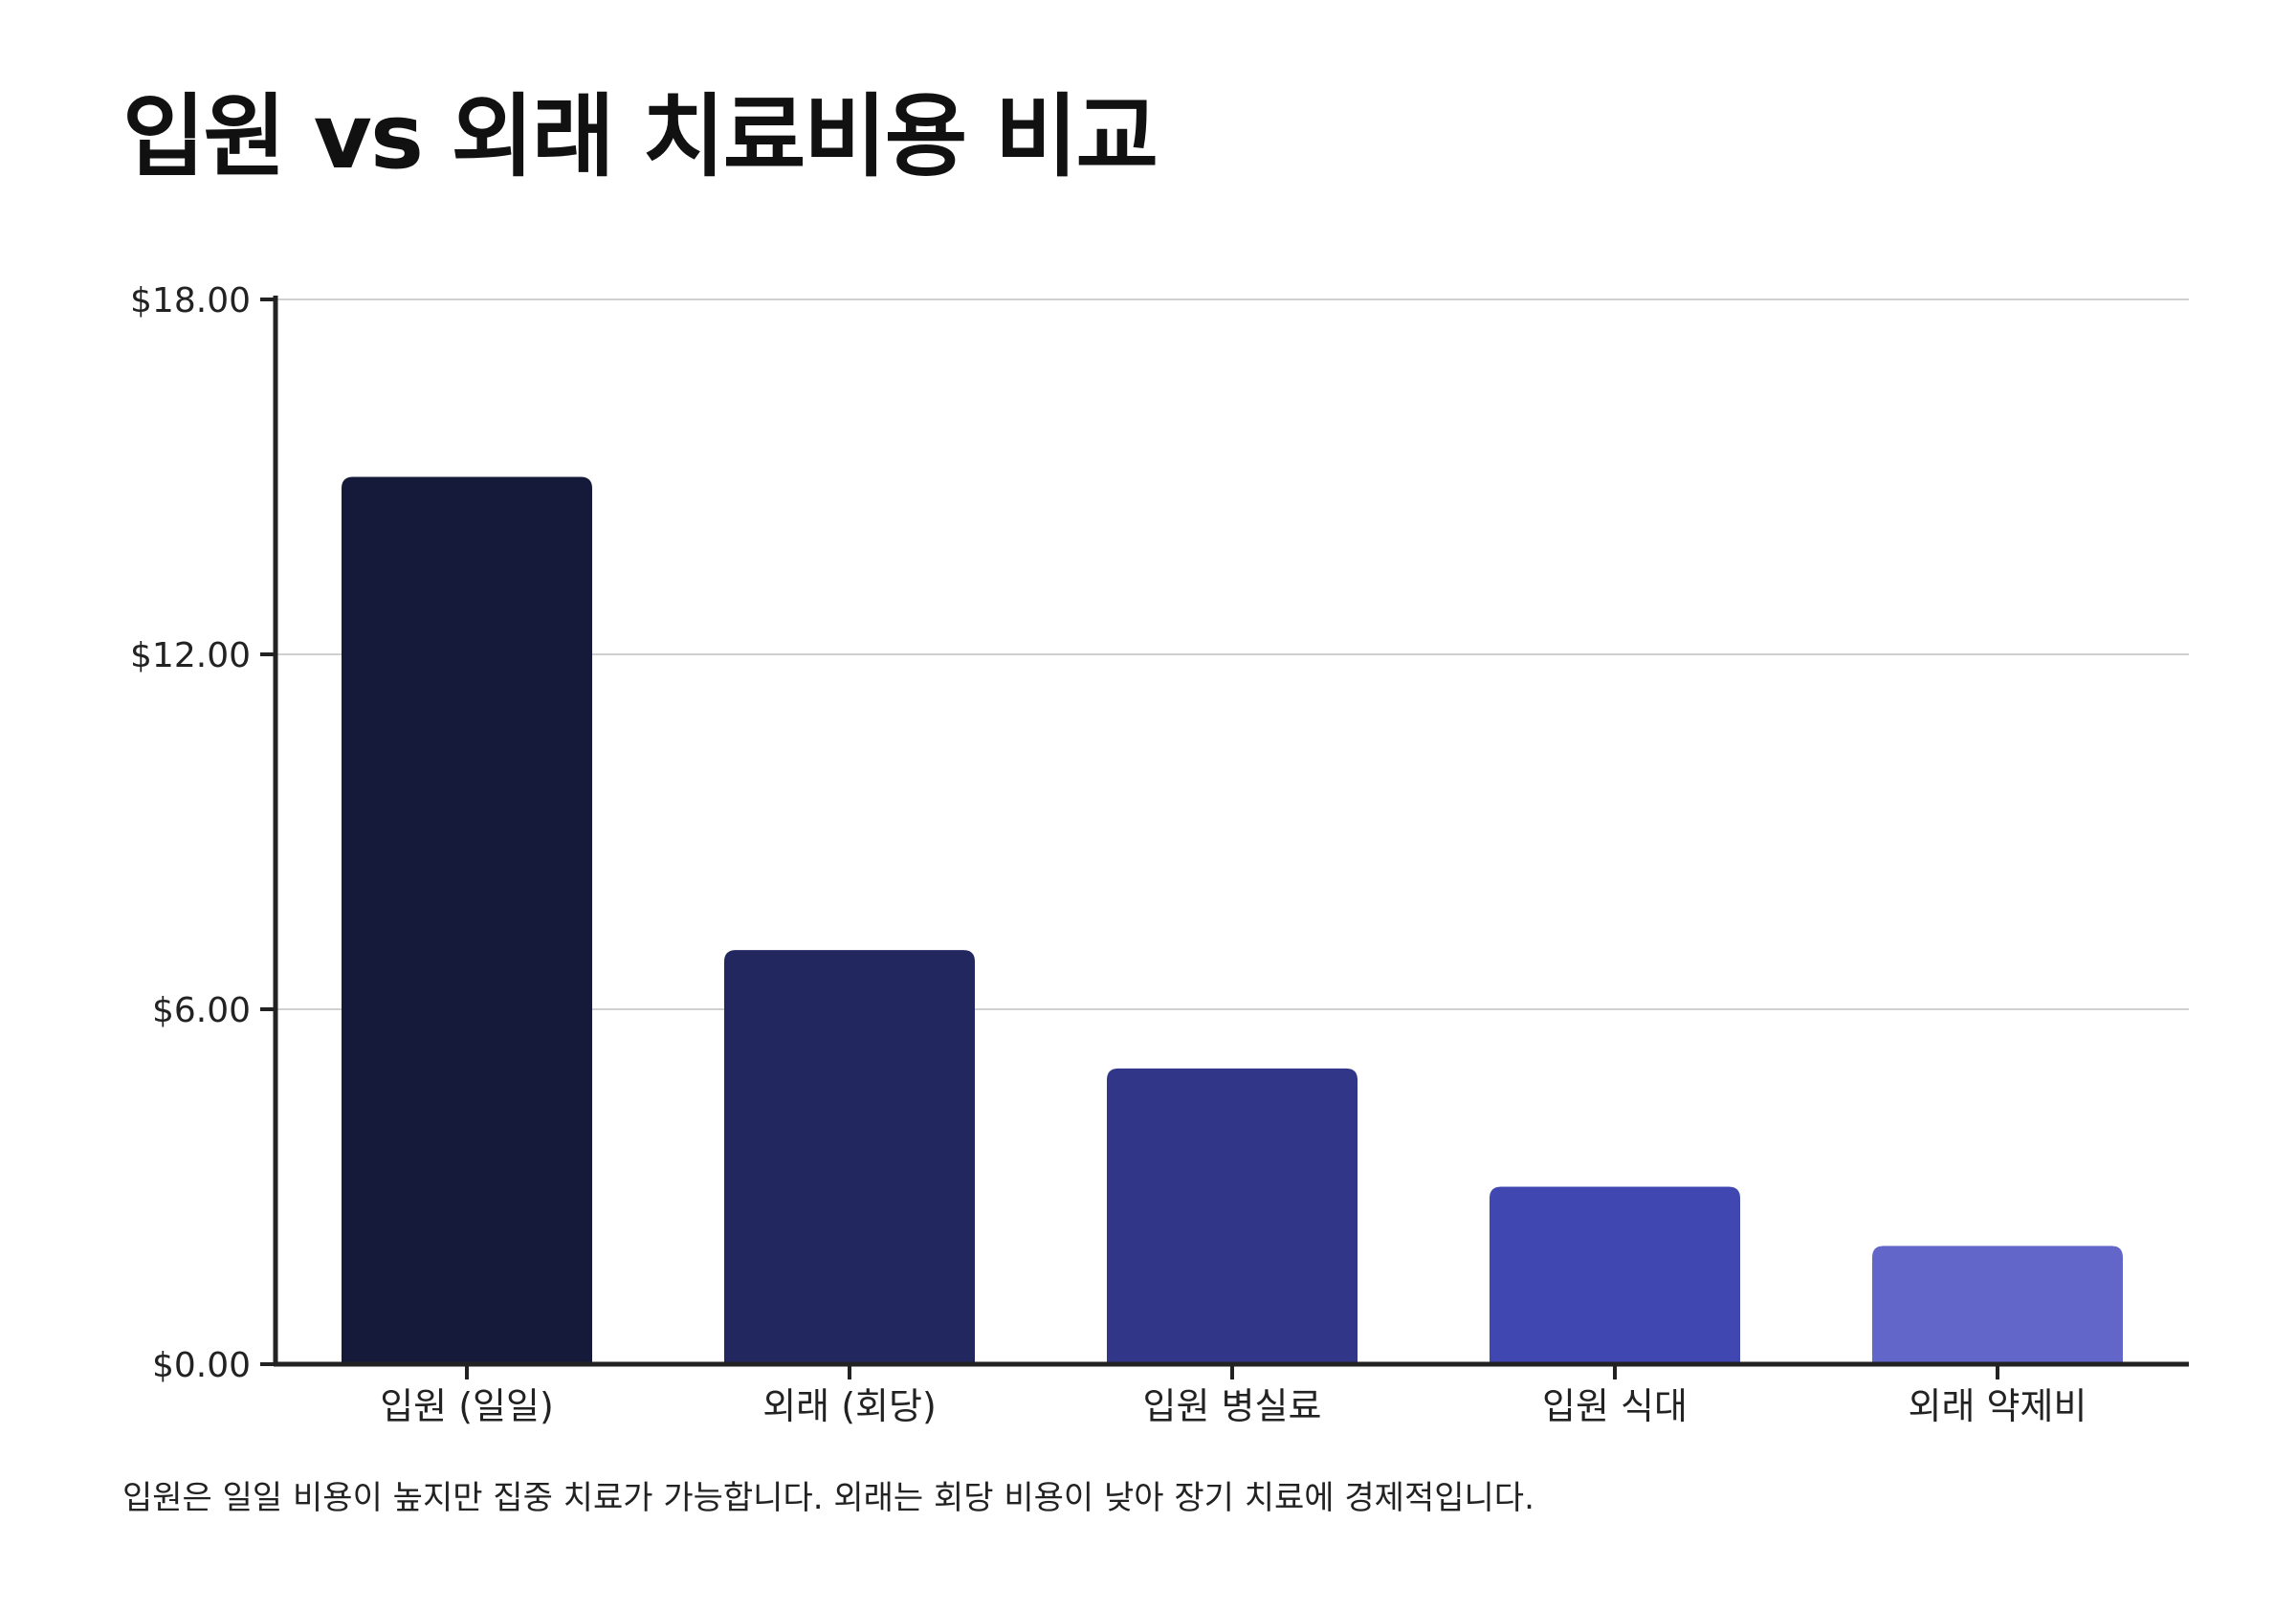 The width and height of the screenshot is (2296, 1611). I want to click on x-tick-label: 외래 (회당), so click(849, 1406).